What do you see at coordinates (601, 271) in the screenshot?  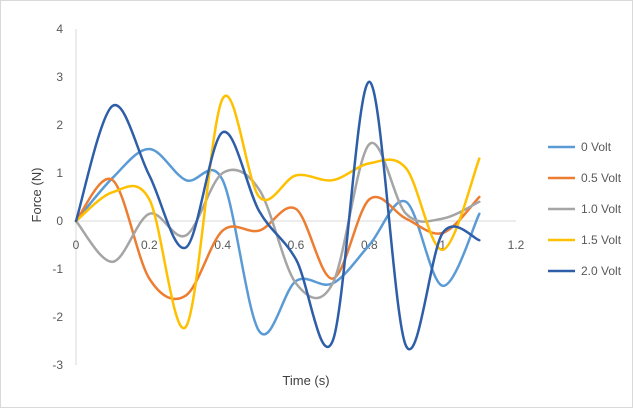 I see `legend-label: 2.0 Volt` at bounding box center [601, 271].